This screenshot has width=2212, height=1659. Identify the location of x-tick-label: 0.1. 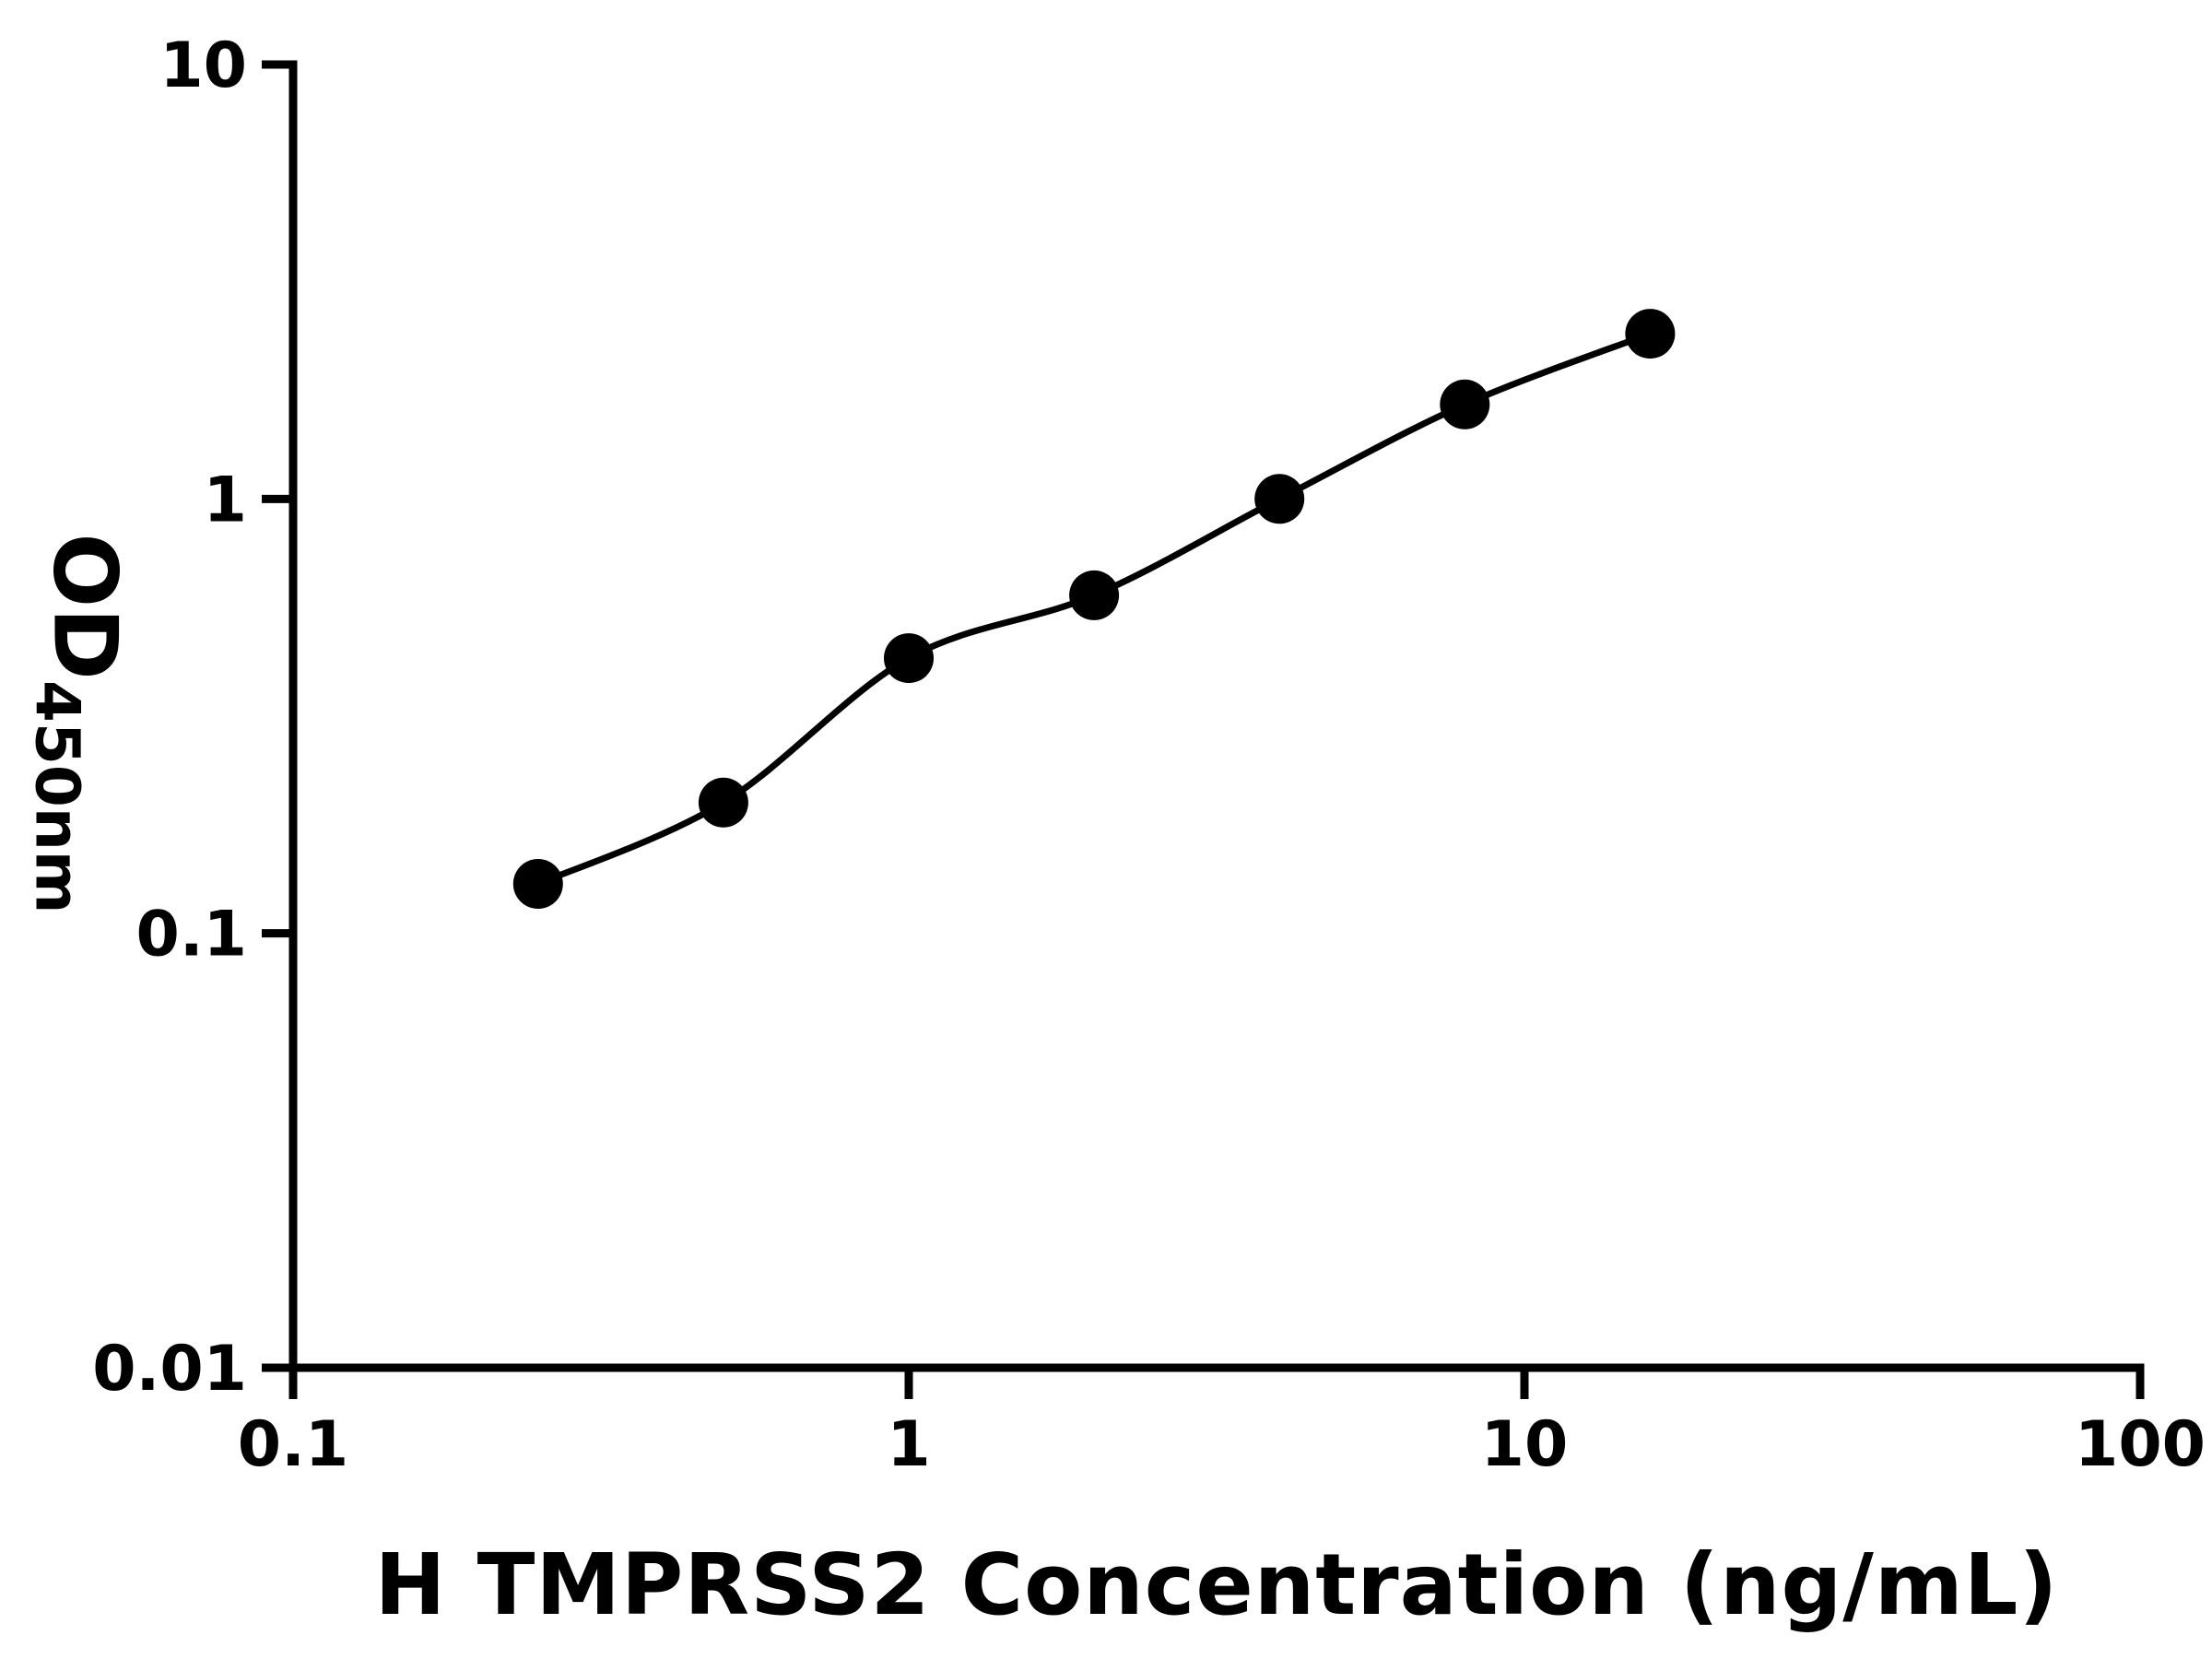
(293, 1444).